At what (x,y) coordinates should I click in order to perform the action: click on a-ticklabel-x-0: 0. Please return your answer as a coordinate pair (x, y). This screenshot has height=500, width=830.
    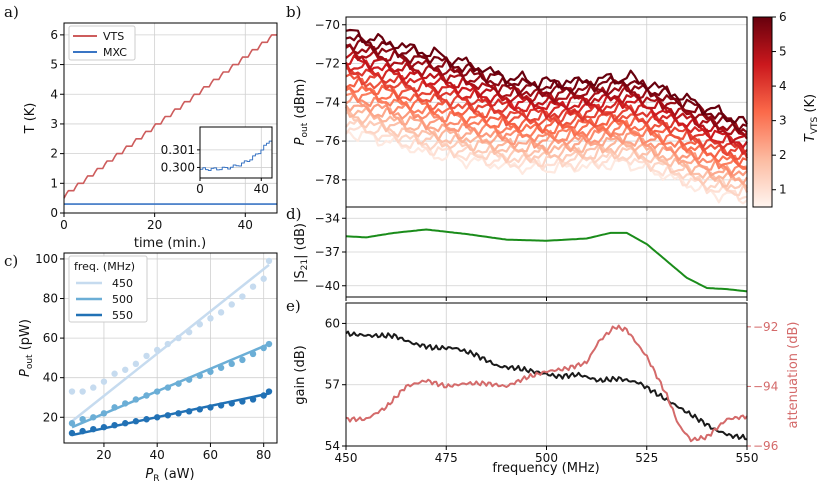
    Looking at the image, I should click on (64, 225).